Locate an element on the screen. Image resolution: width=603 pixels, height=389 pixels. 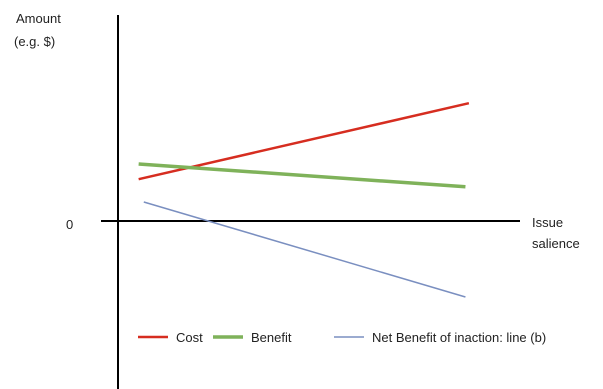
x-axis-label-line-2: salience is located at coordinates (556, 243).